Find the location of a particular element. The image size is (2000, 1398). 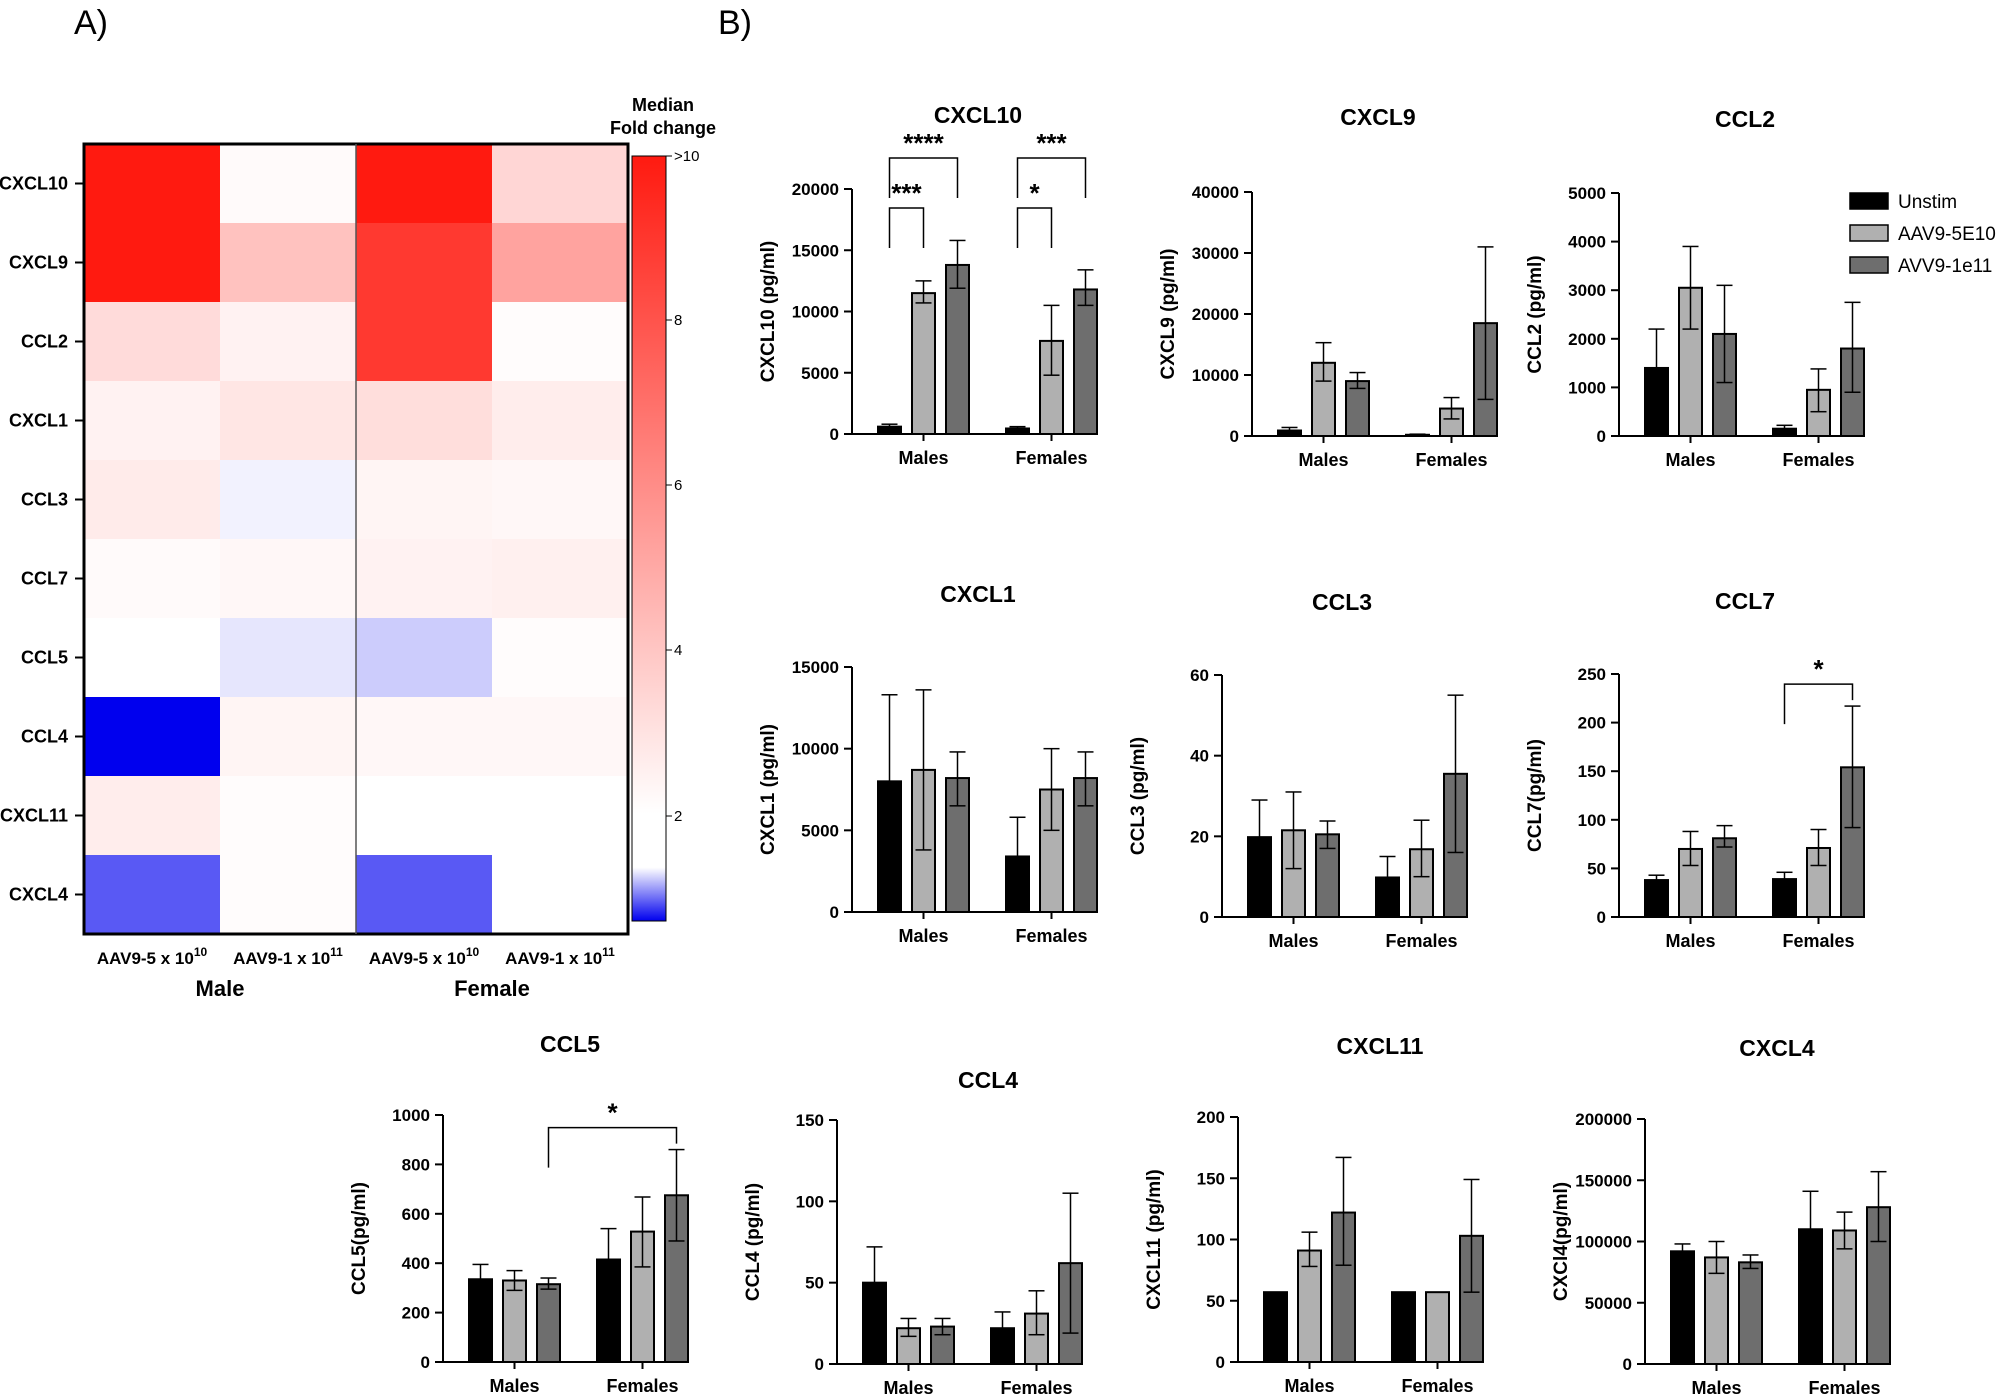

panel-label-b: B) is located at coordinates (735, 23).